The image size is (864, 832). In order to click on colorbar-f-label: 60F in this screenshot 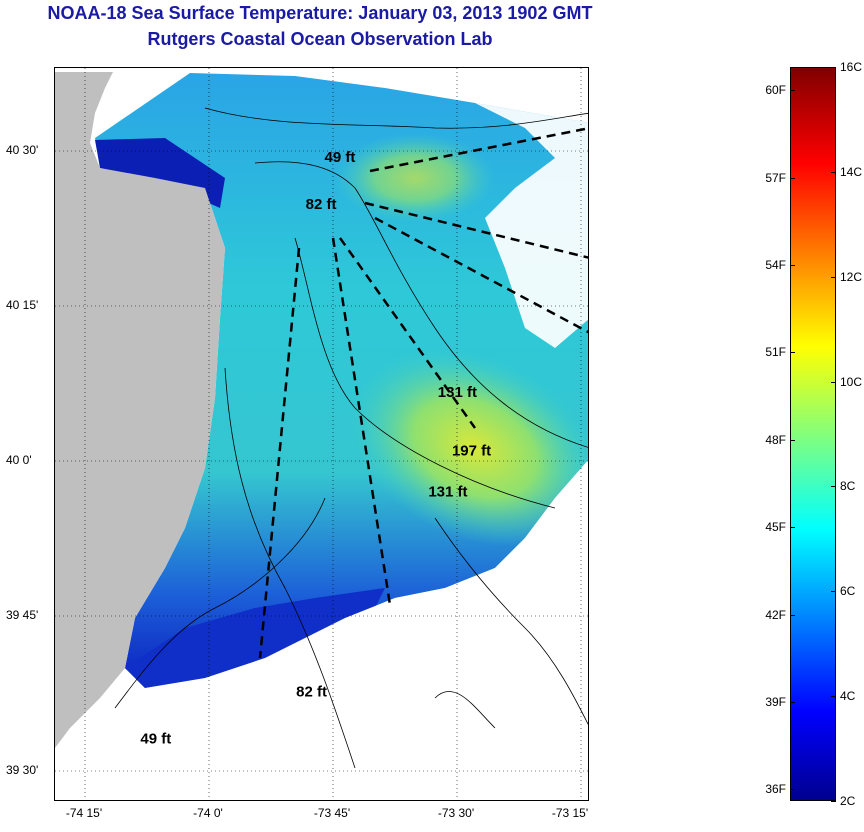, I will do `click(775, 90)`.